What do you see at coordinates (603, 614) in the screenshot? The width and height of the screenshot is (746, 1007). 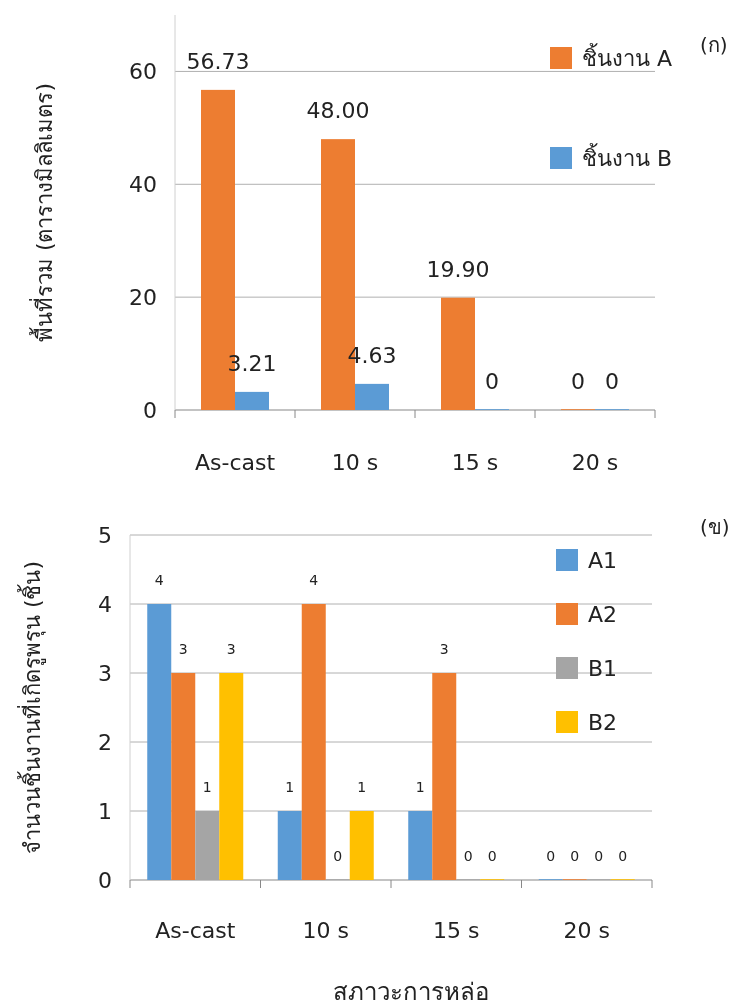 I see `legend-label: A2` at bounding box center [603, 614].